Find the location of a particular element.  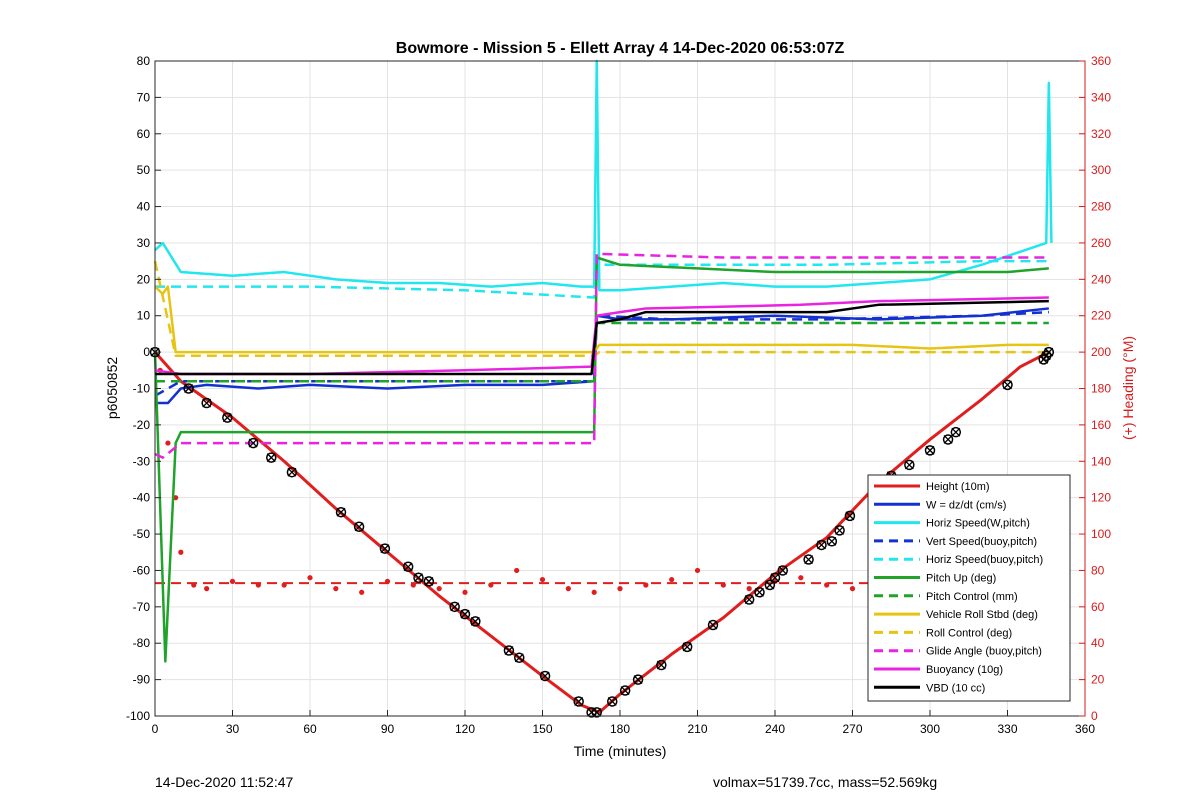

legend-label: Pitch Control (mm) is located at coordinates (972, 597).